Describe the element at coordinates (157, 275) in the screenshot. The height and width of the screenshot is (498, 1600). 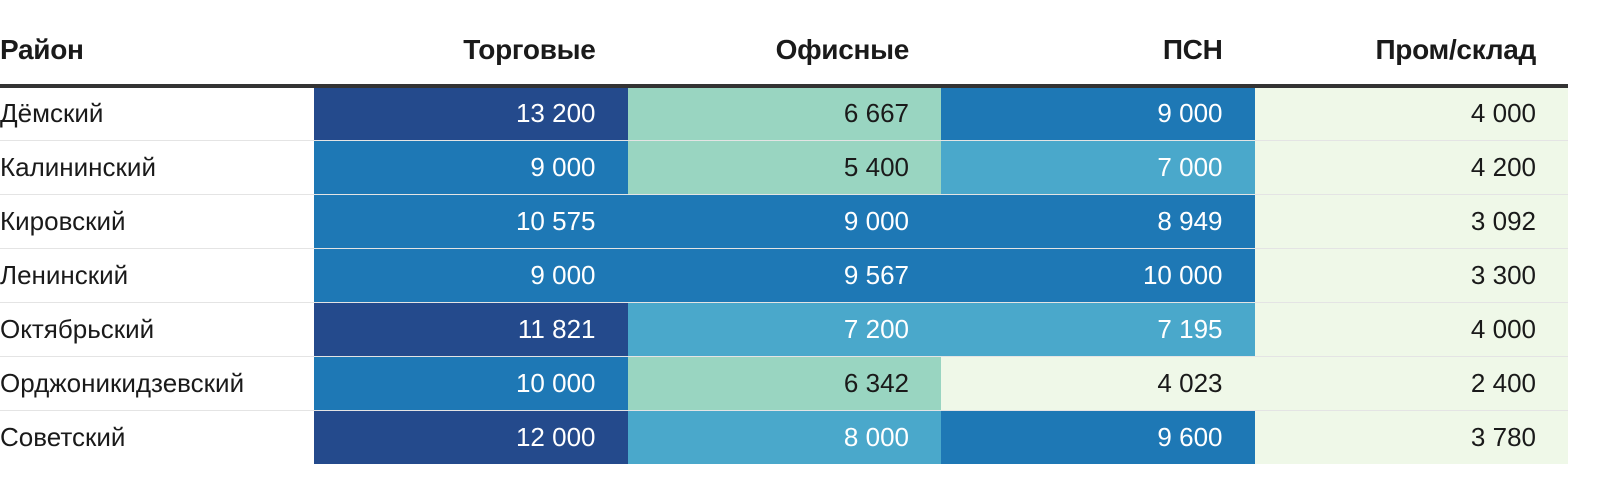
I see `district-label: Ленинский` at that location.